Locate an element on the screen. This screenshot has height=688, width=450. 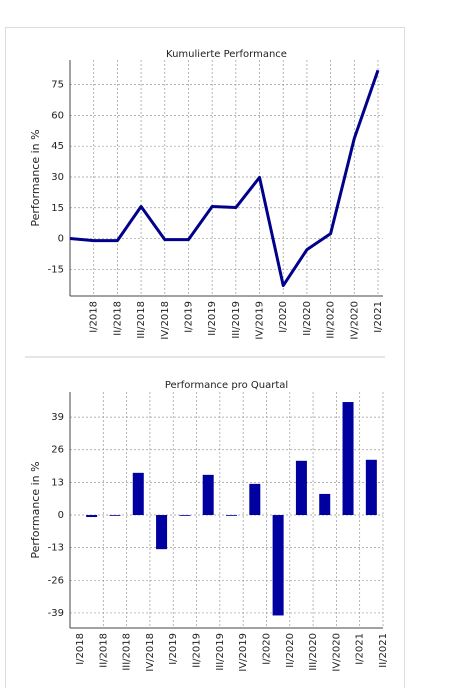
y-tick-label: 75 is located at coordinates (57, 85).